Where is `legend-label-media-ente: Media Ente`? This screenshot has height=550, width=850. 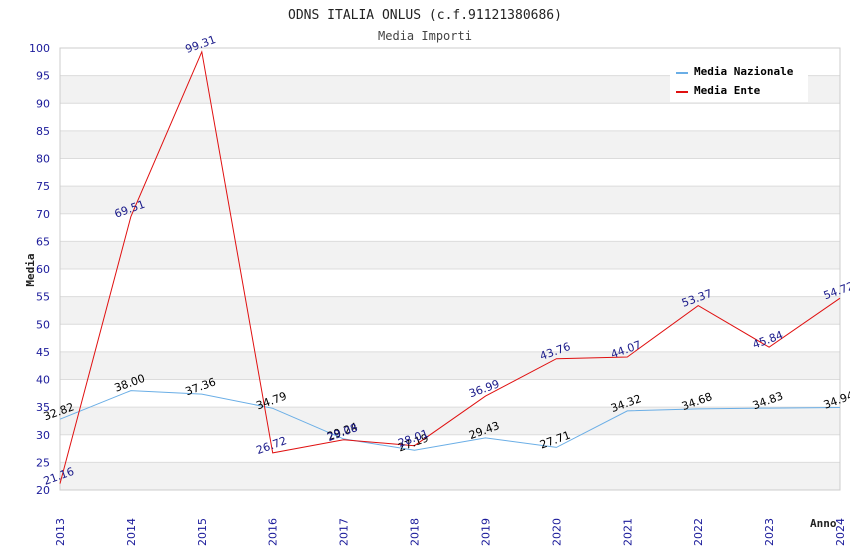 legend-label-media-ente: Media Ente is located at coordinates (727, 90).